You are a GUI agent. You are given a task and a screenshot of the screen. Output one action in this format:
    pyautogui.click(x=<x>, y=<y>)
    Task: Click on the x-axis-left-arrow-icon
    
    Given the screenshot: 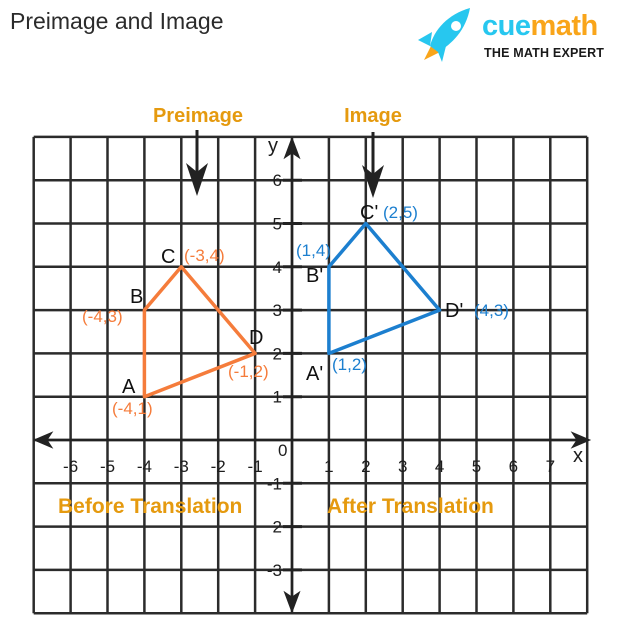 What is the action you would take?
    pyautogui.click(x=43, y=440)
    